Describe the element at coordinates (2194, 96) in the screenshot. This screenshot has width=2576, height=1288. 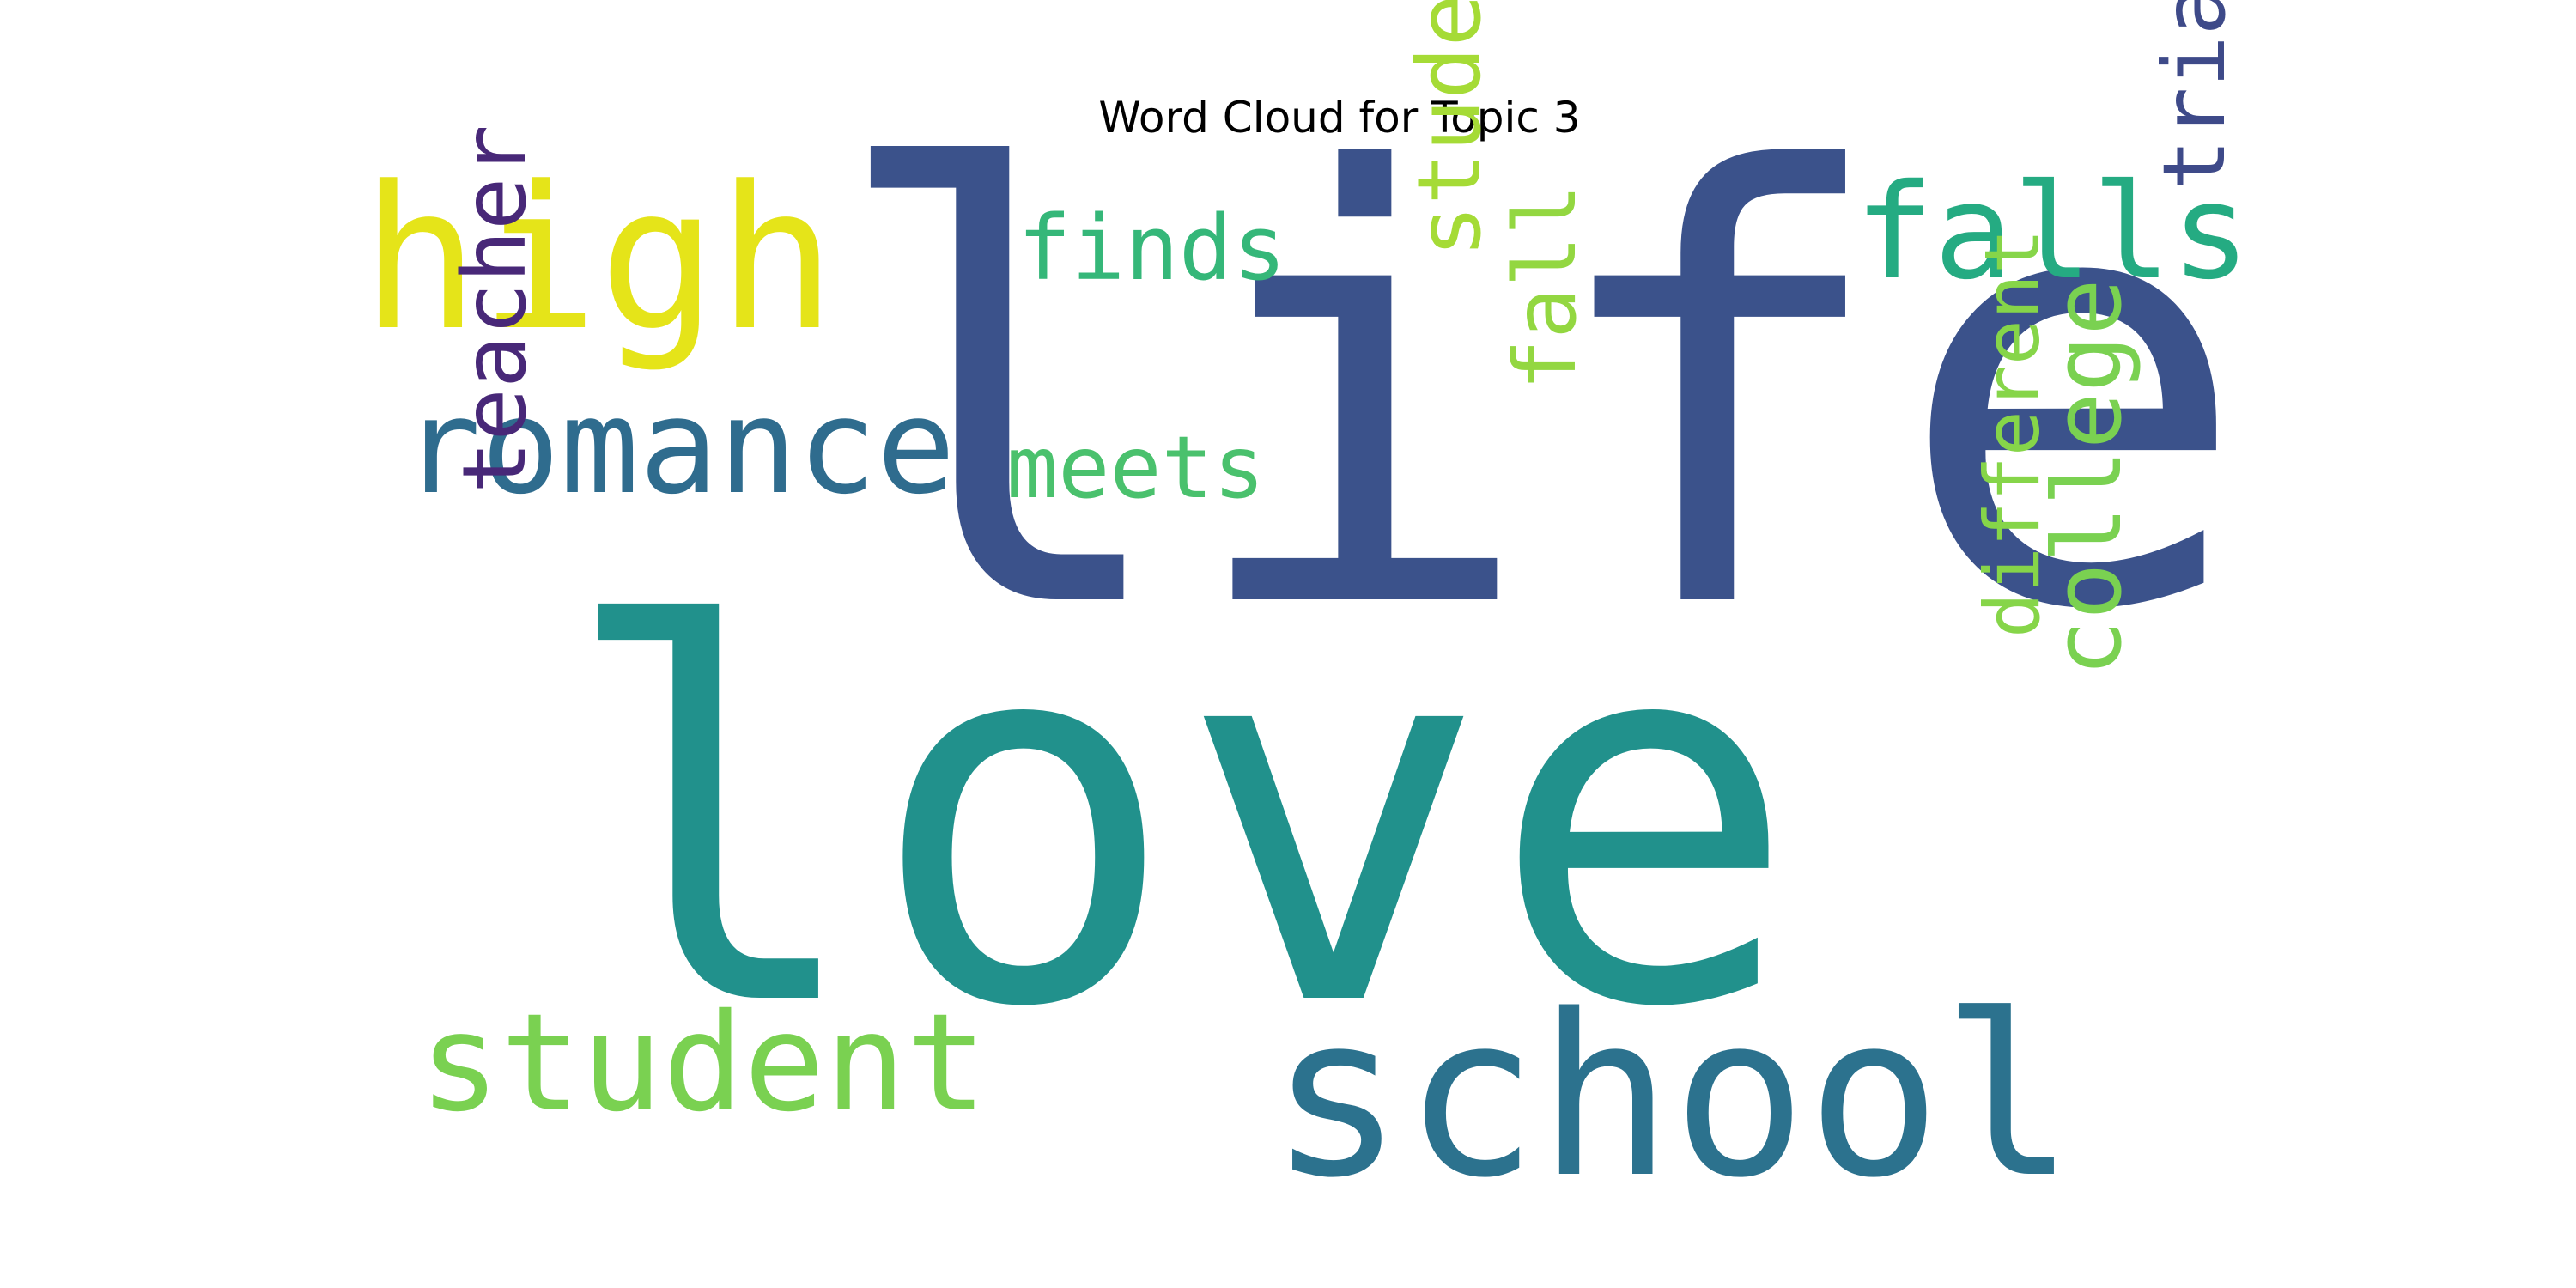
I see `word-triangle: triangle` at that location.